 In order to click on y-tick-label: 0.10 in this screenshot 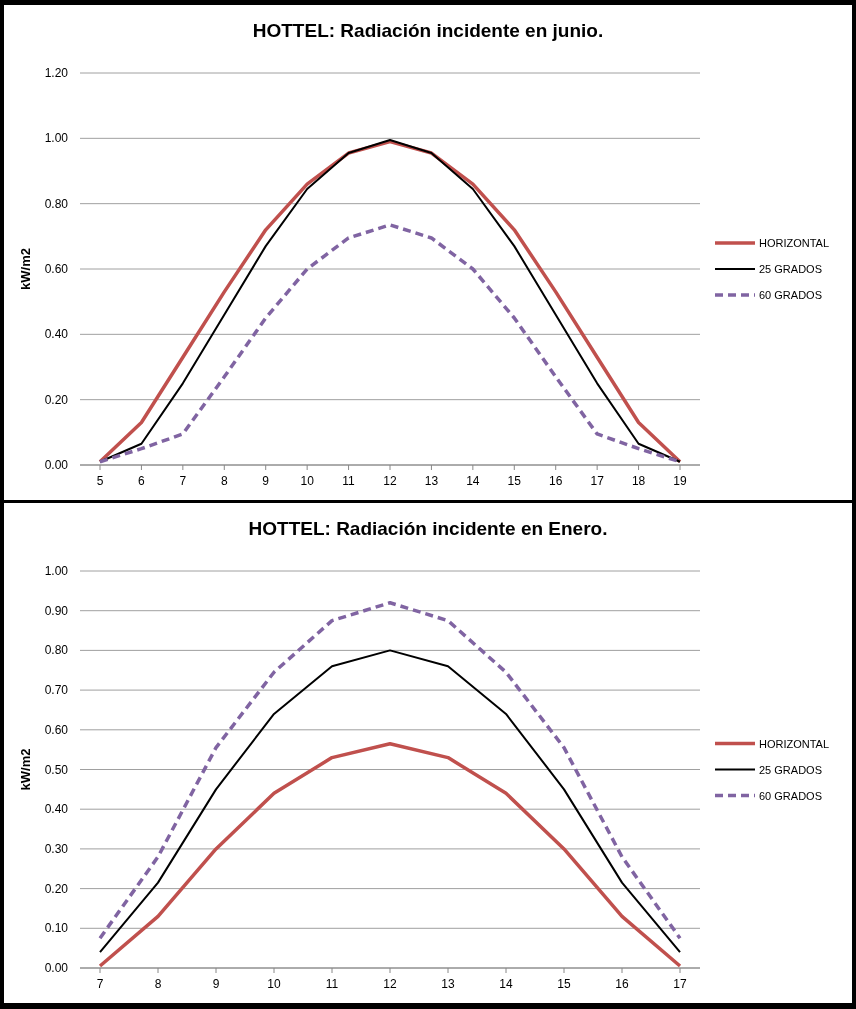, I will do `click(56, 928)`.